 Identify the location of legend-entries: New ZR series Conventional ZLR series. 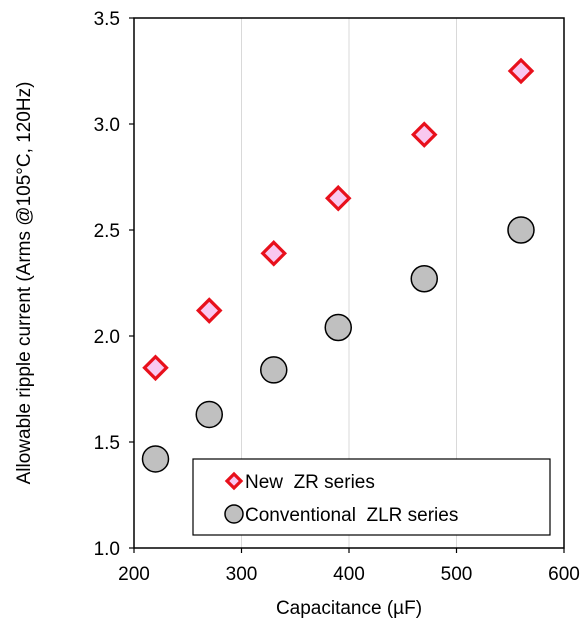
(341, 498).